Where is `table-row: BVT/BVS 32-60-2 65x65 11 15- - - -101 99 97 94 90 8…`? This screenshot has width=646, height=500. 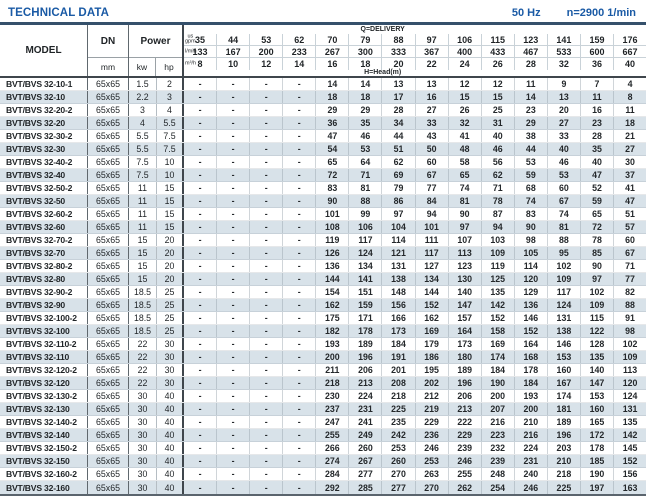
table-row: BVT/BVS 32-60-2 65x65 11 15- - - -101 99 97 94 90 8… is located at coordinates (323, 214).